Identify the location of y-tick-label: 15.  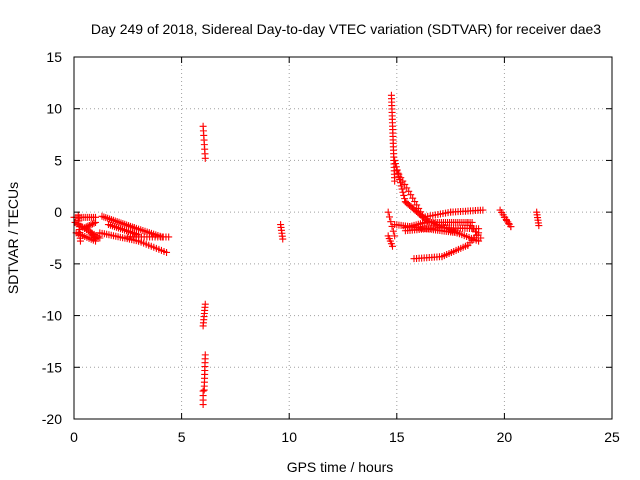
(54, 57).